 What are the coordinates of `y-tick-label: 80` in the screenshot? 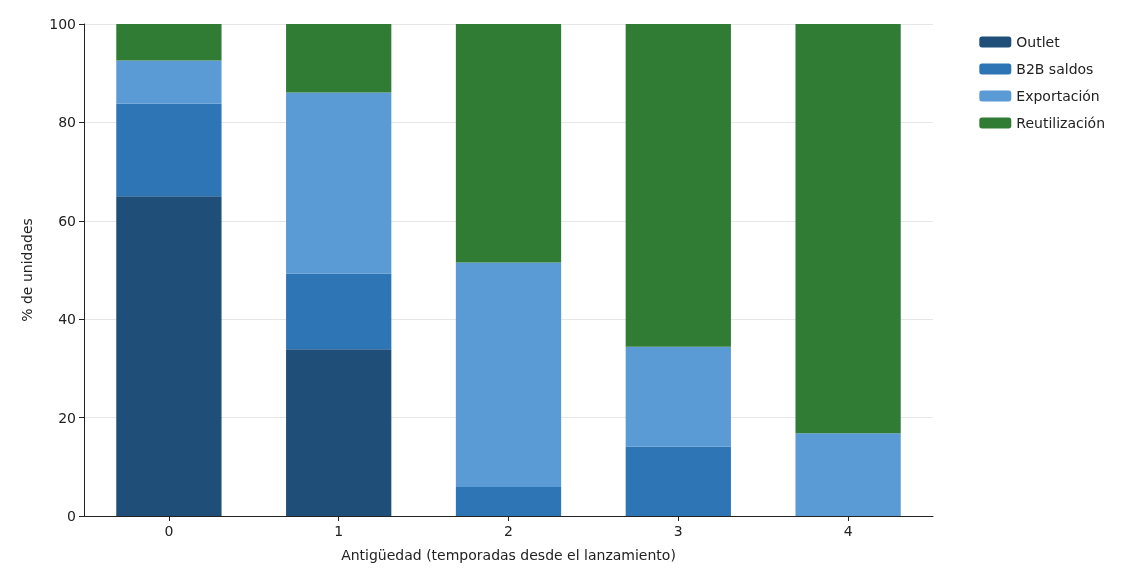 It's located at (67, 122).